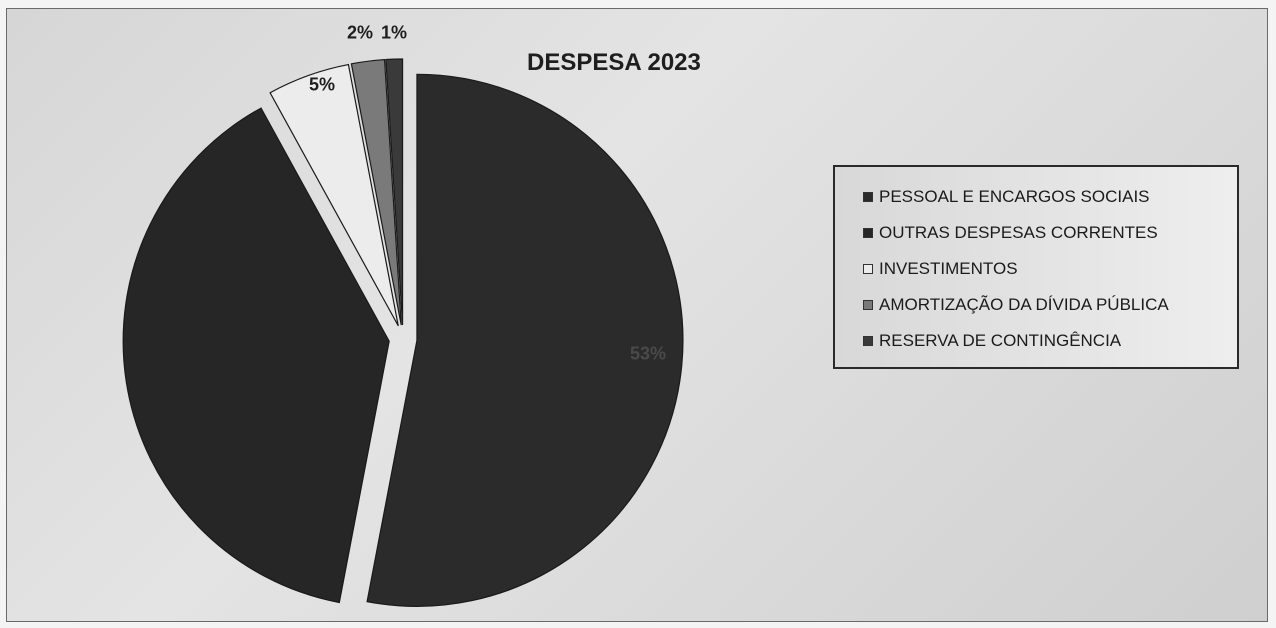  I want to click on data-label-pessoal: 53%, so click(648, 353).